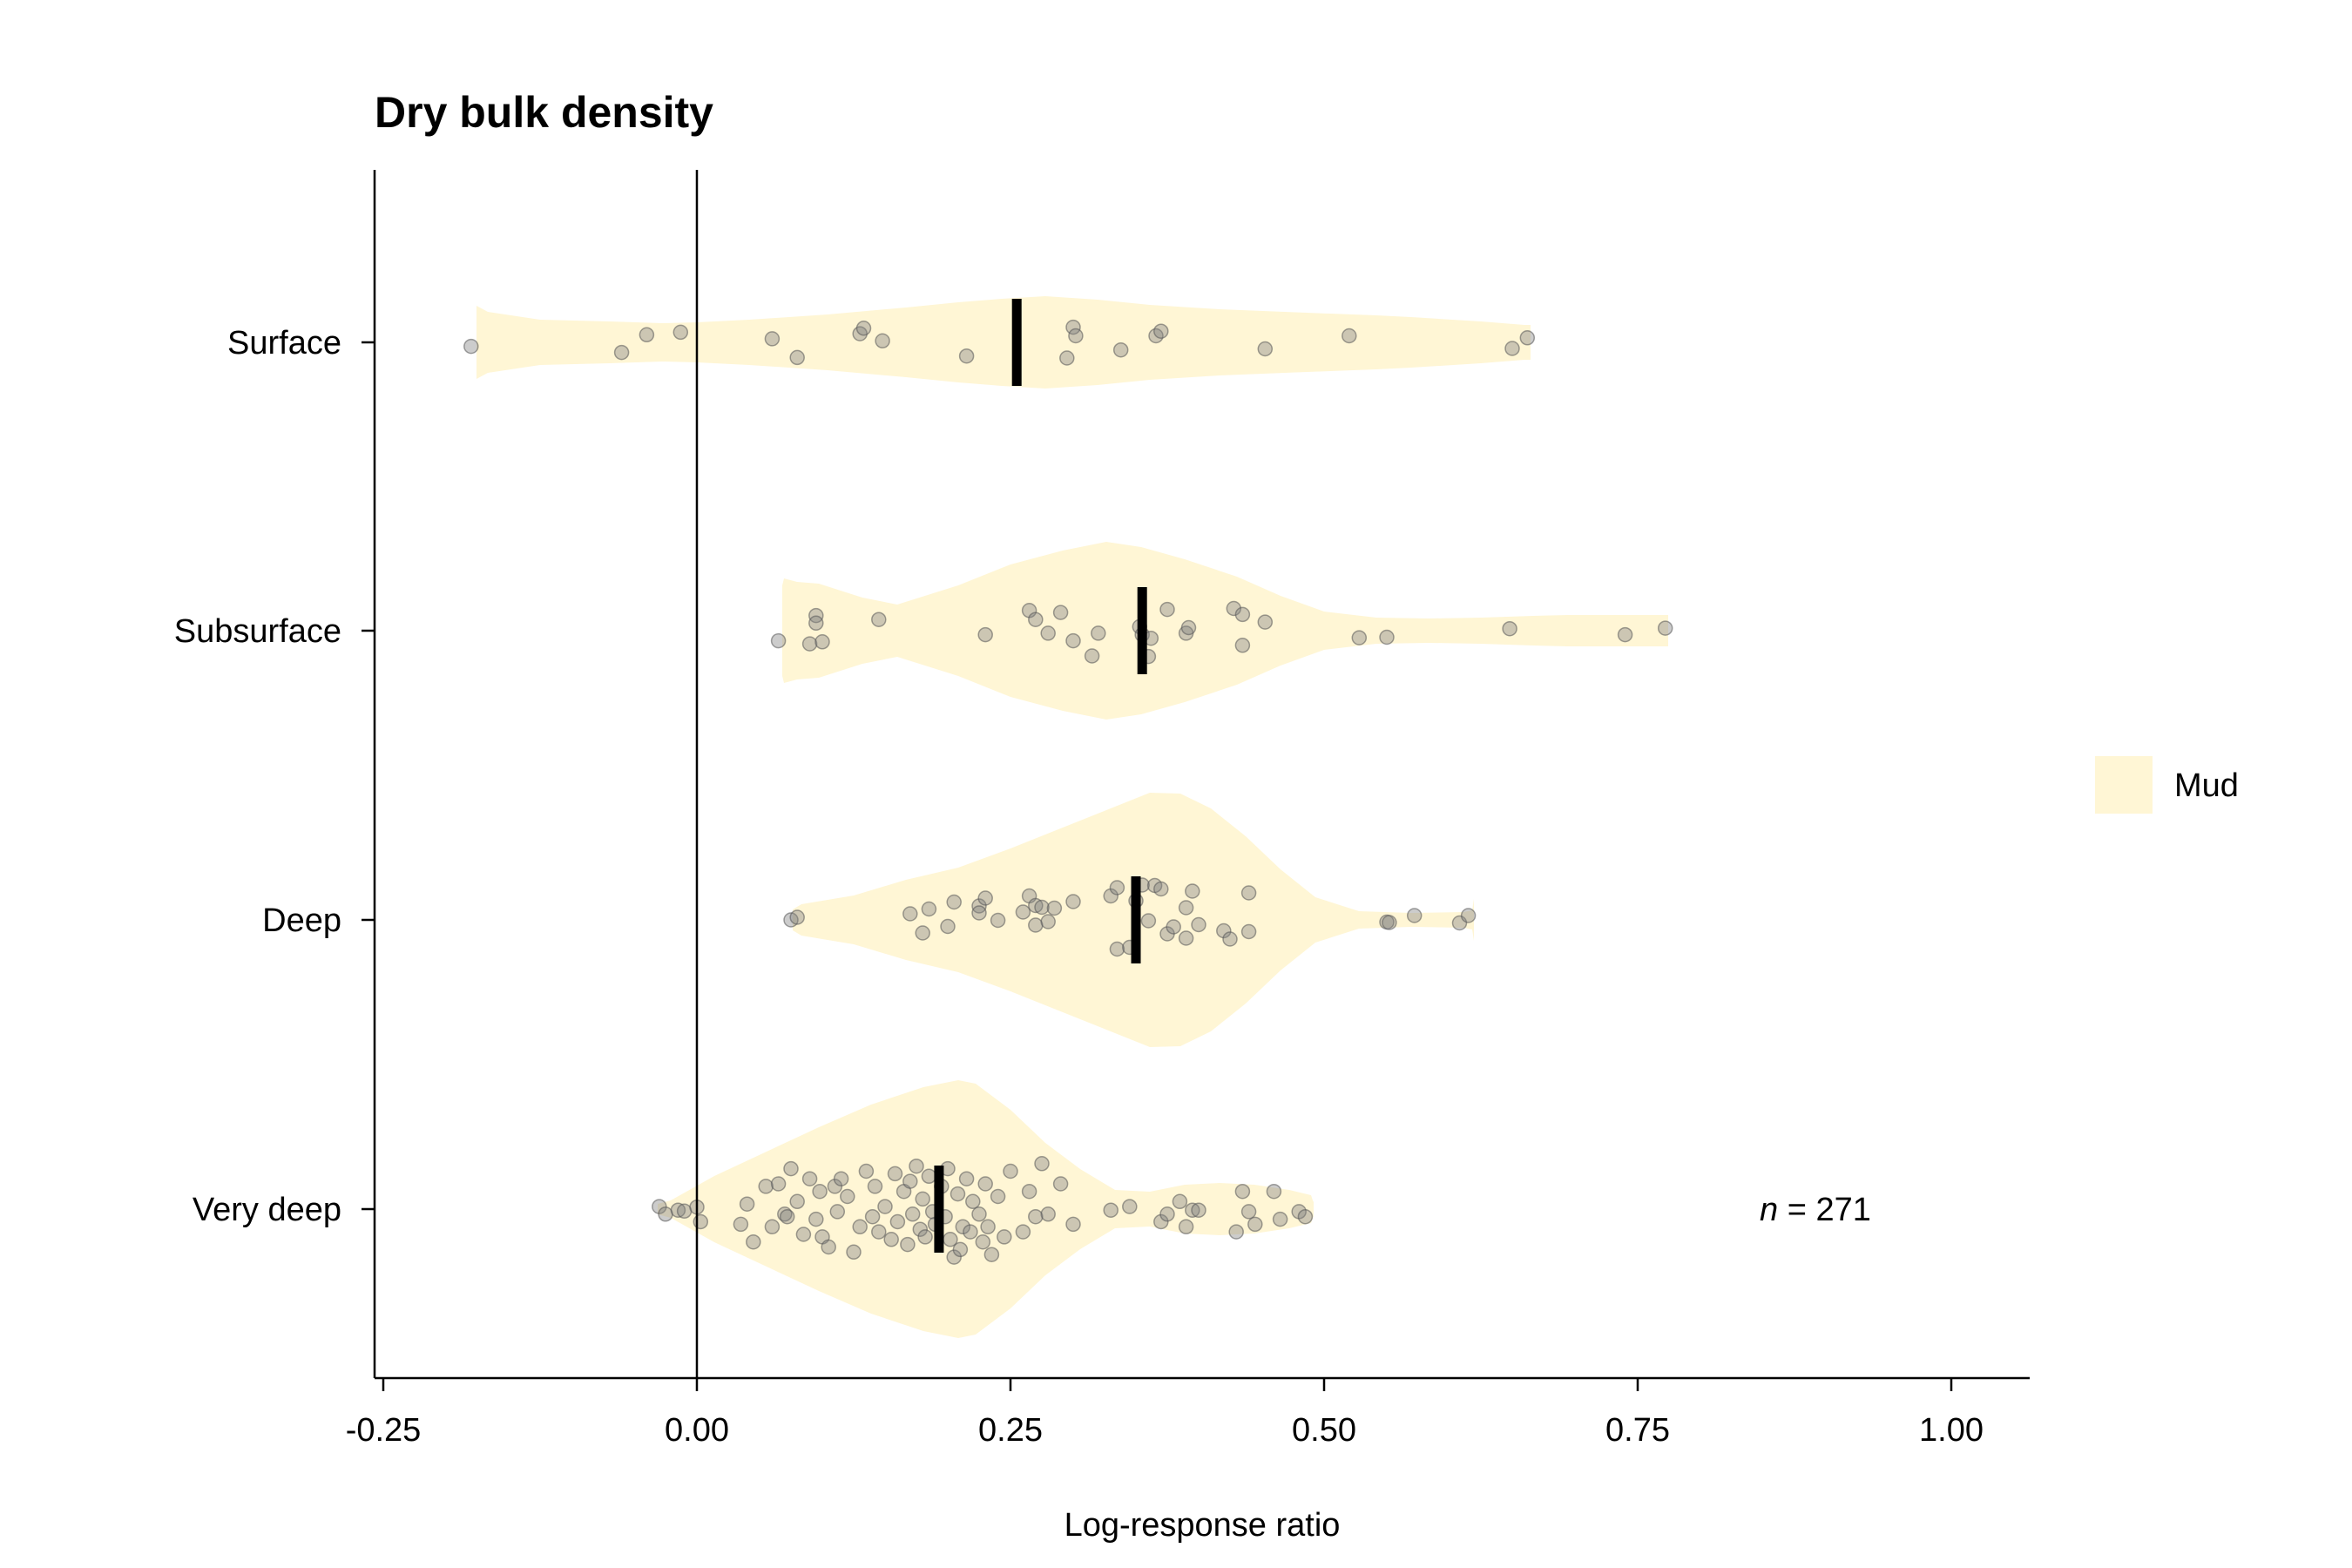 The width and height of the screenshot is (2352, 1568). Describe the element at coordinates (1225, 631) in the screenshot. I see `violin-subsurface` at that location.